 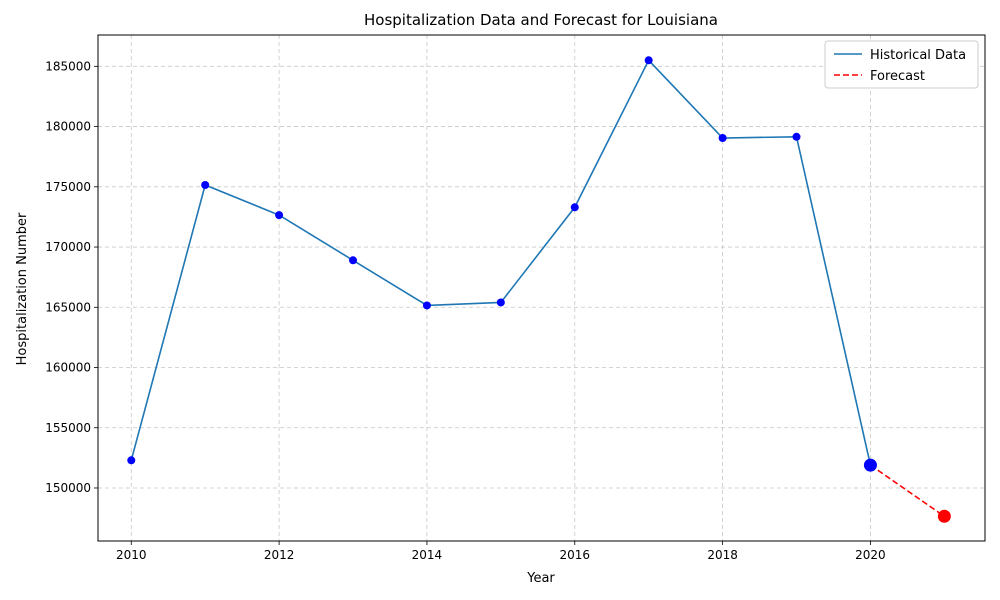 What do you see at coordinates (870, 555) in the screenshot?
I see `x-tick-label: 2020` at bounding box center [870, 555].